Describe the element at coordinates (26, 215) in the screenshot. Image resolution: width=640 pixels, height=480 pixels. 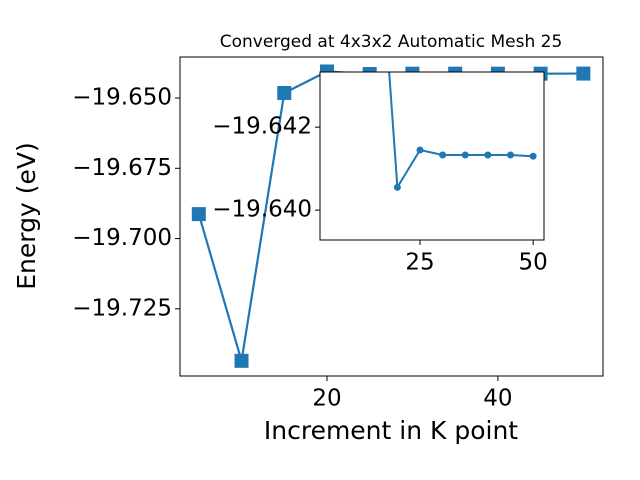
I see `y-axis-label: Energy (eV)` at that location.